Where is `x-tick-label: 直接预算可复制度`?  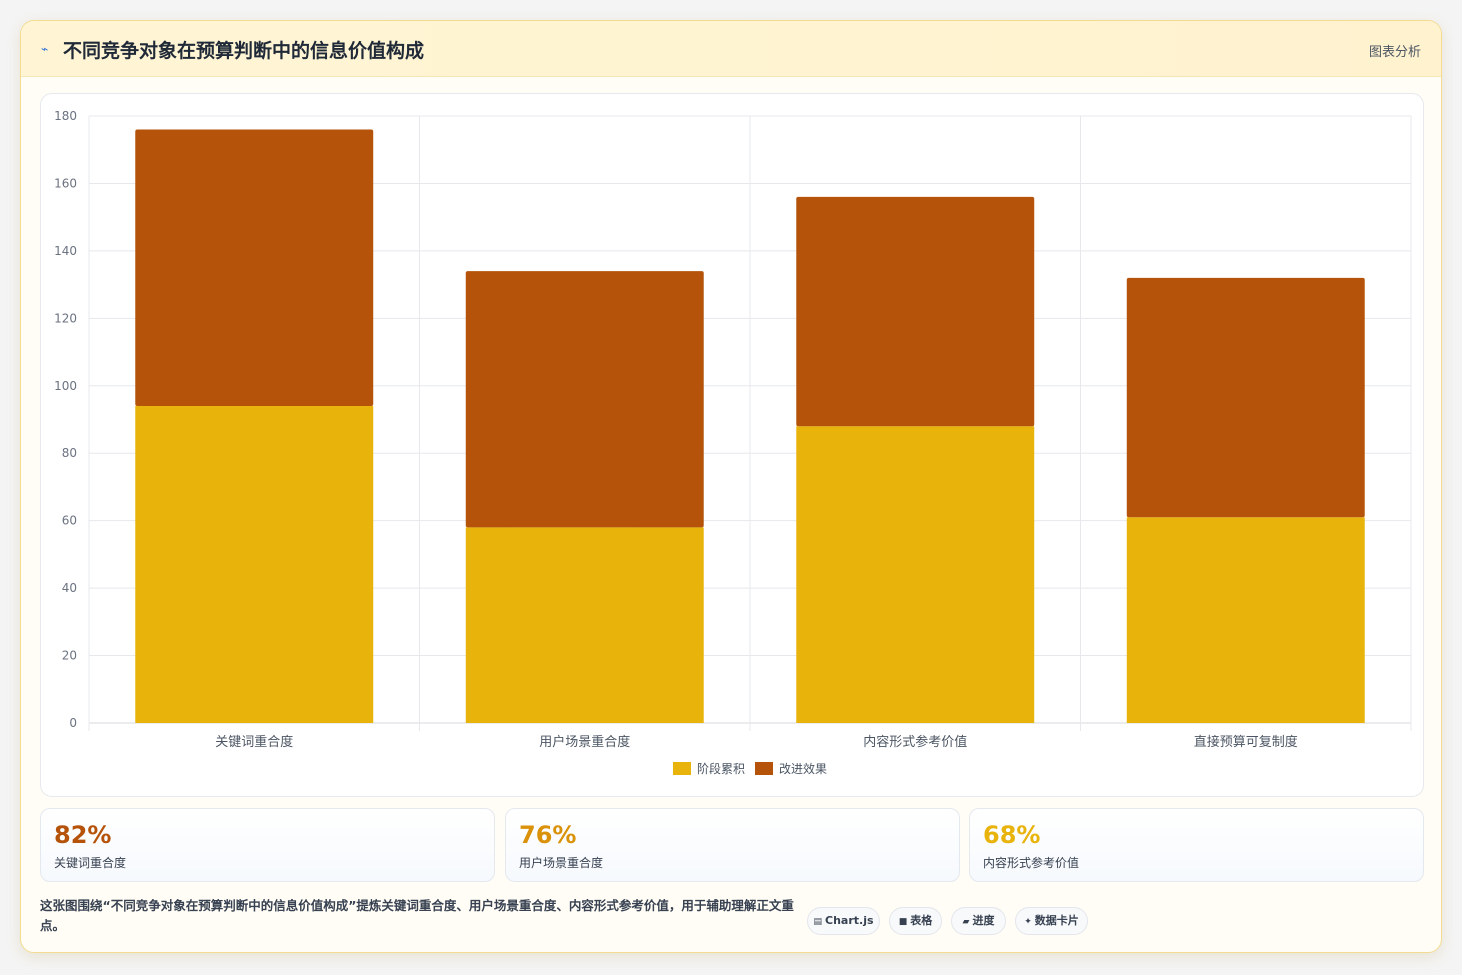
x-tick-label: 直接预算可复制度 is located at coordinates (1246, 742).